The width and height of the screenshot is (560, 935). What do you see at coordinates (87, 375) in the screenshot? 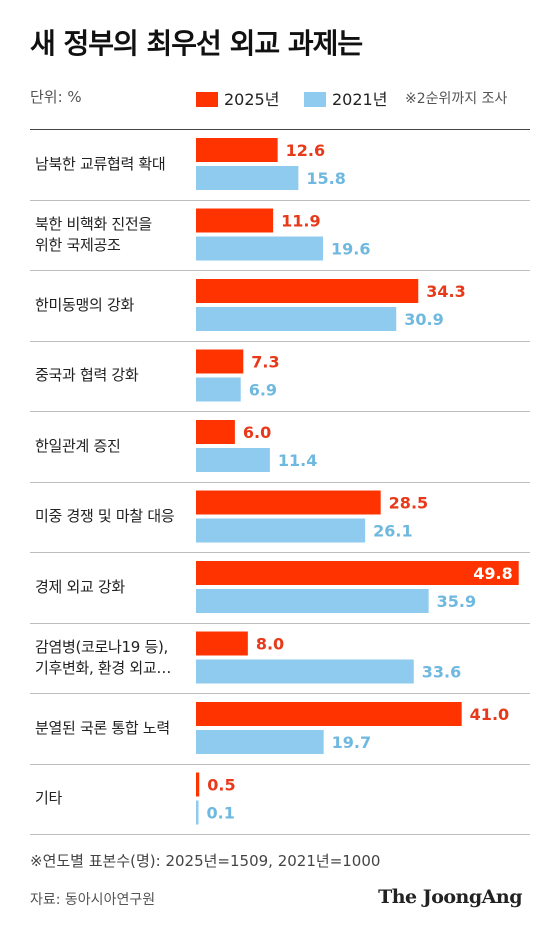
I see `category-label: 중국과 협력 강화` at bounding box center [87, 375].